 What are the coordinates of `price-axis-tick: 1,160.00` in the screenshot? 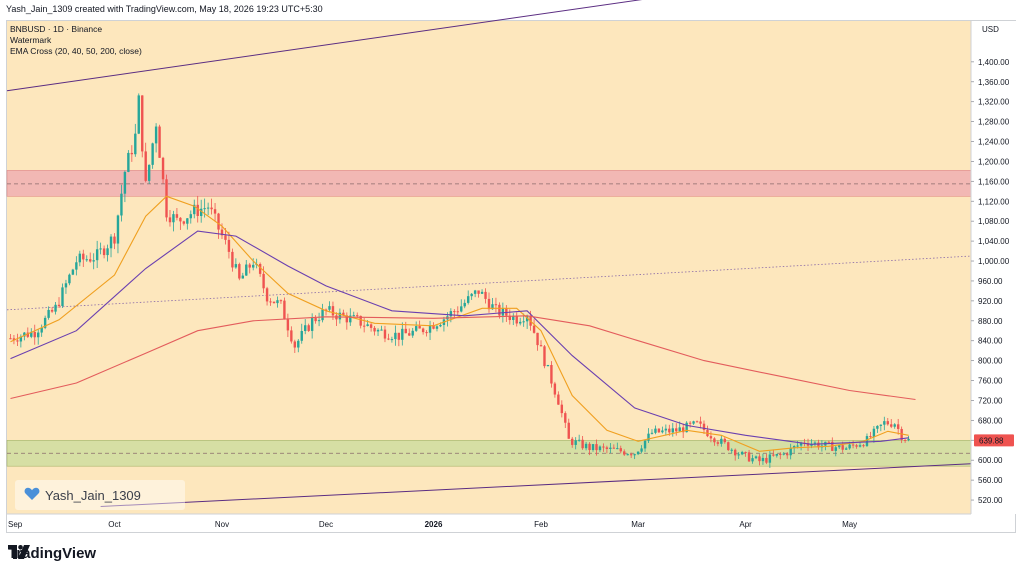 It's located at (994, 181).